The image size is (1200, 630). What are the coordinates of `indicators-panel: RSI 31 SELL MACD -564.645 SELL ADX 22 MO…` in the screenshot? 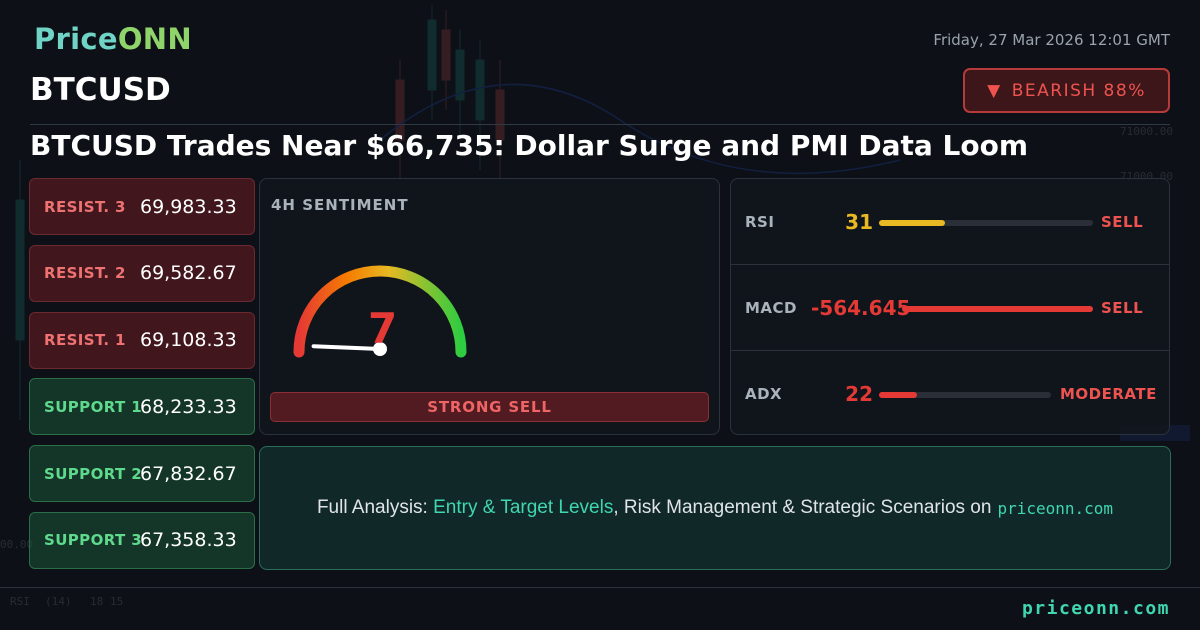 It's located at (950, 306).